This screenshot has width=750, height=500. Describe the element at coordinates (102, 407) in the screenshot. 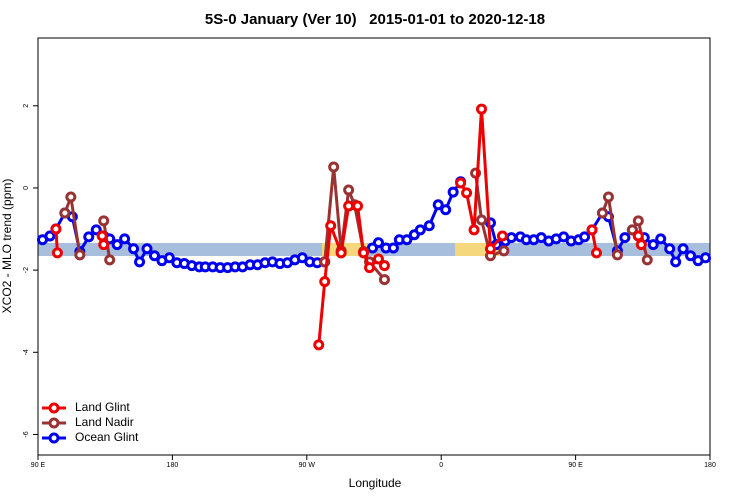

I see `legend-label: Land Glint` at that location.